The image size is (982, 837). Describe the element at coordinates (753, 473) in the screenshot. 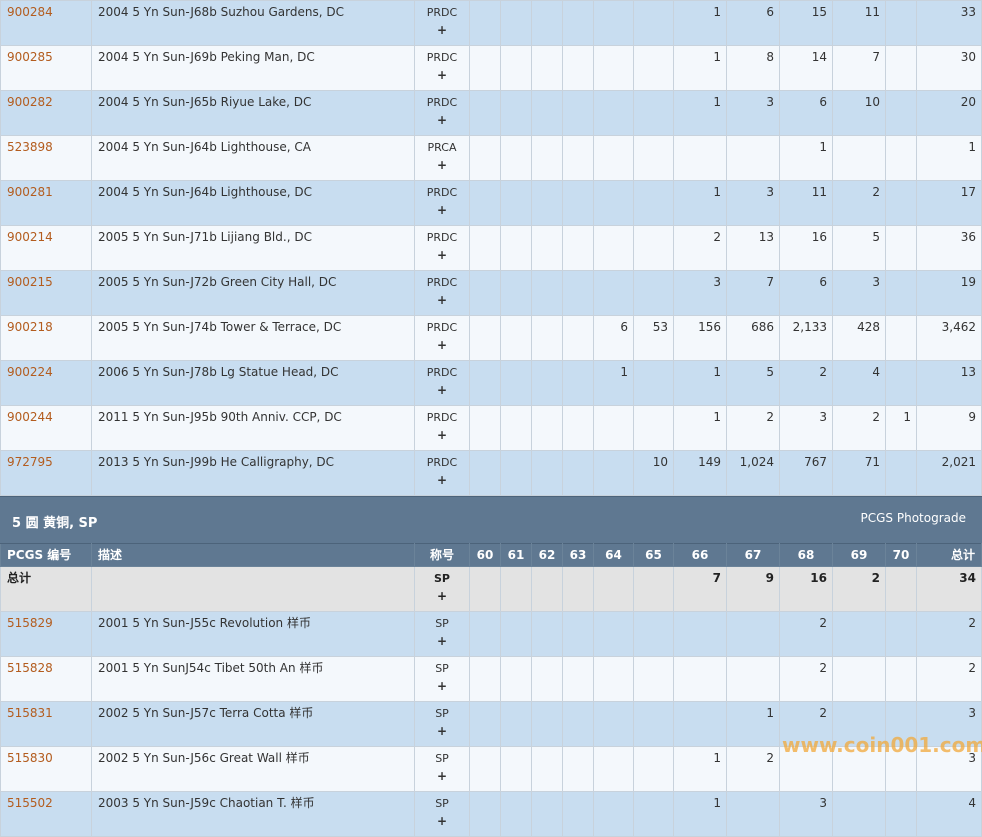

I see `population-count: 1,024` at that location.